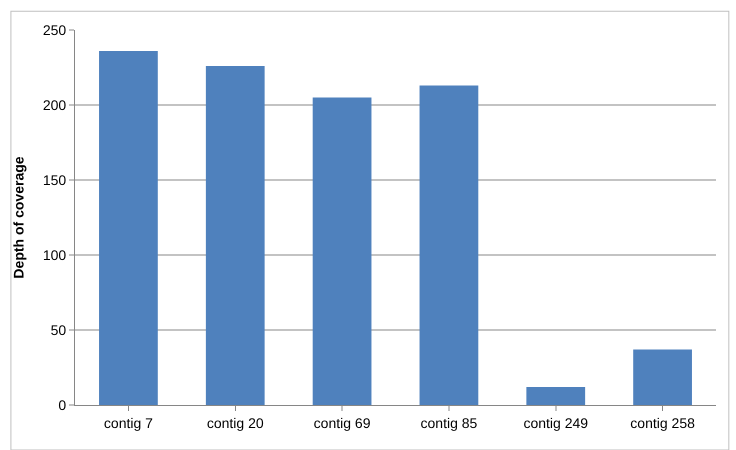 Image resolution: width=736 pixels, height=450 pixels. Describe the element at coordinates (663, 422) in the screenshot. I see `x-tick-label: contig 258` at that location.